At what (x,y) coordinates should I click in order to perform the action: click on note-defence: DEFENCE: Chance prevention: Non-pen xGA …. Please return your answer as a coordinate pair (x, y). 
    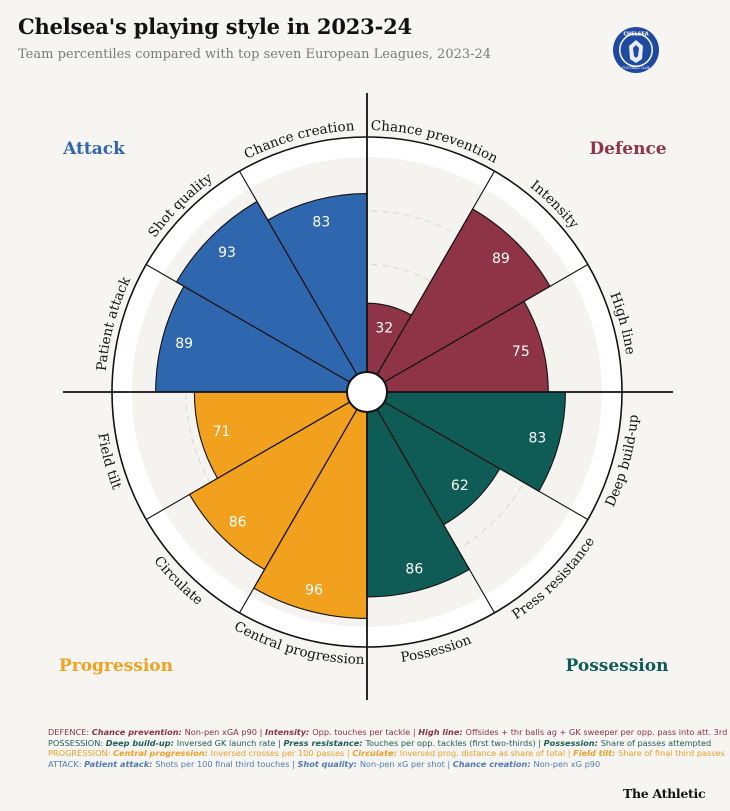
    Looking at the image, I should click on (387, 732).